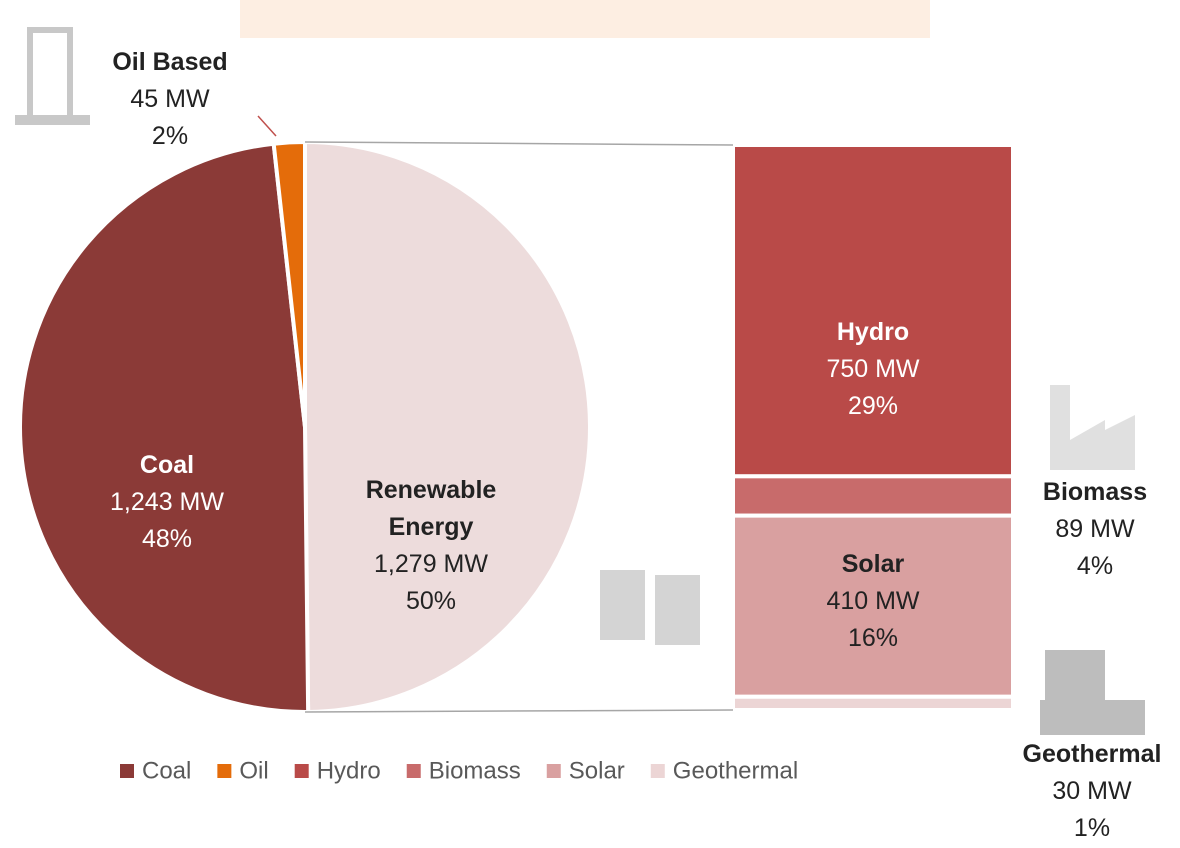 The width and height of the screenshot is (1180, 848). Describe the element at coordinates (585, 19) in the screenshot. I see `banner` at that location.